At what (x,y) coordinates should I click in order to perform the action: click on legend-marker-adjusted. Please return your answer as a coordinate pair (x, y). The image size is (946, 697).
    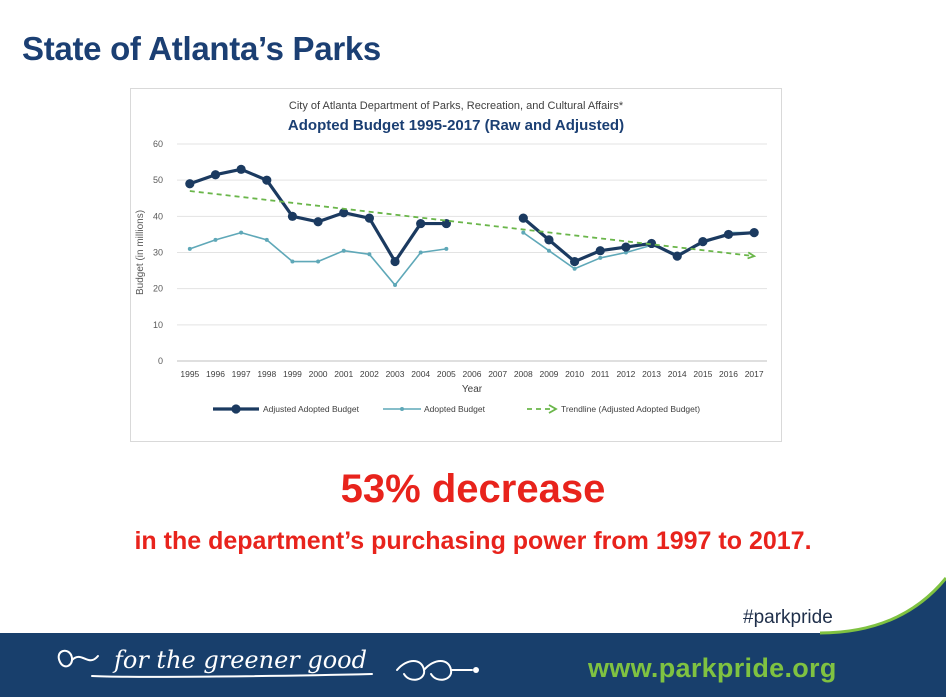
    Looking at the image, I should click on (236, 409).